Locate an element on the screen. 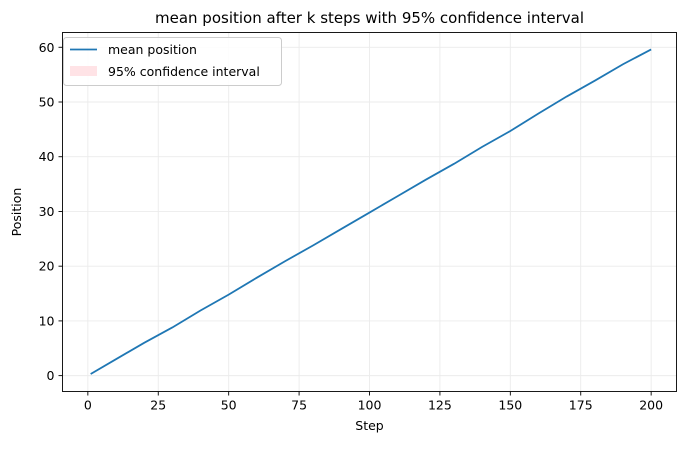  y-tick-label: 20 is located at coordinates (47, 266).